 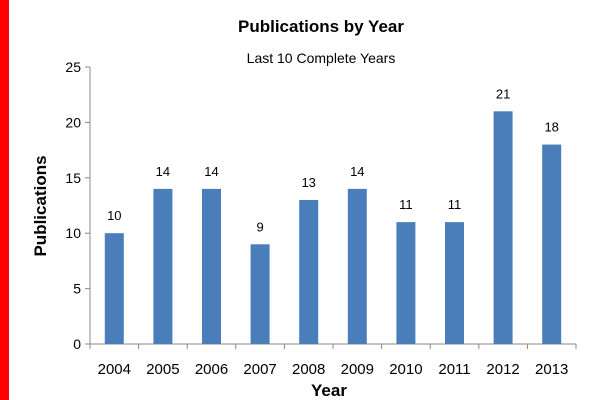 What do you see at coordinates (114, 369) in the screenshot?
I see `x-tick-label: 2004` at bounding box center [114, 369].